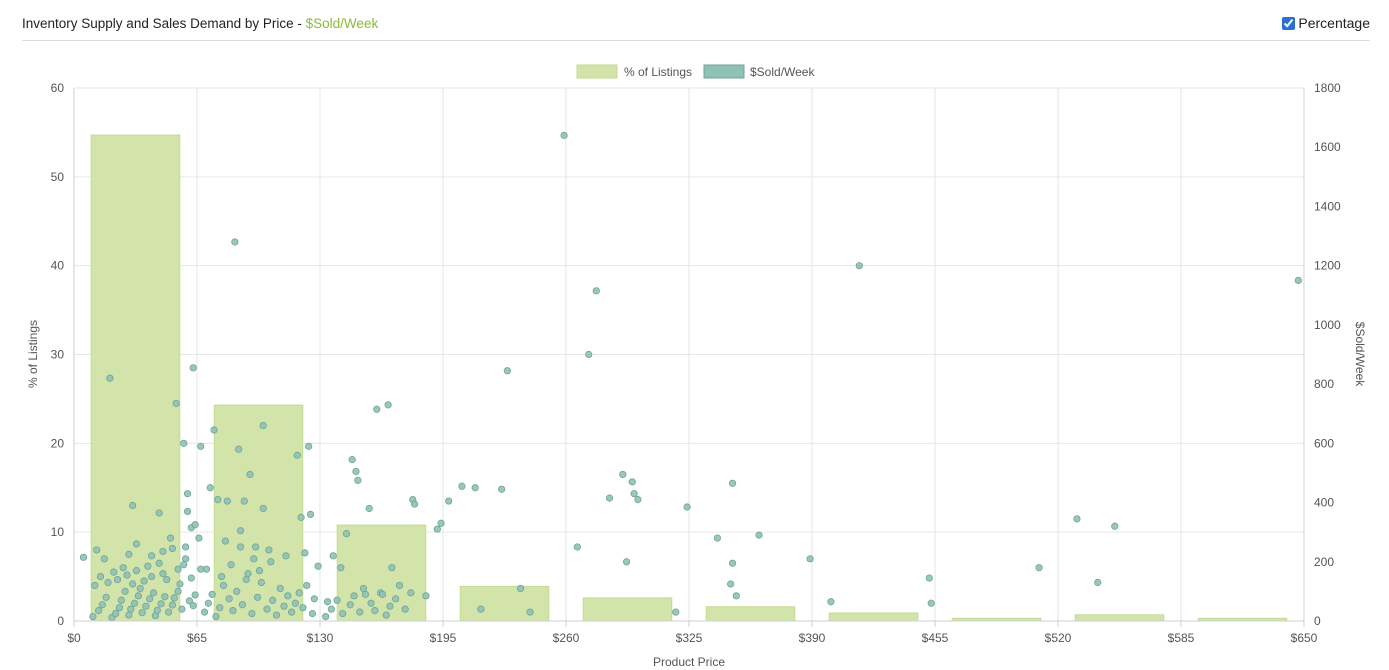 Image resolution: width=1389 pixels, height=670 pixels. What do you see at coordinates (782, 72) in the screenshot?
I see `legend-label-sold: $Sold/Week` at bounding box center [782, 72].